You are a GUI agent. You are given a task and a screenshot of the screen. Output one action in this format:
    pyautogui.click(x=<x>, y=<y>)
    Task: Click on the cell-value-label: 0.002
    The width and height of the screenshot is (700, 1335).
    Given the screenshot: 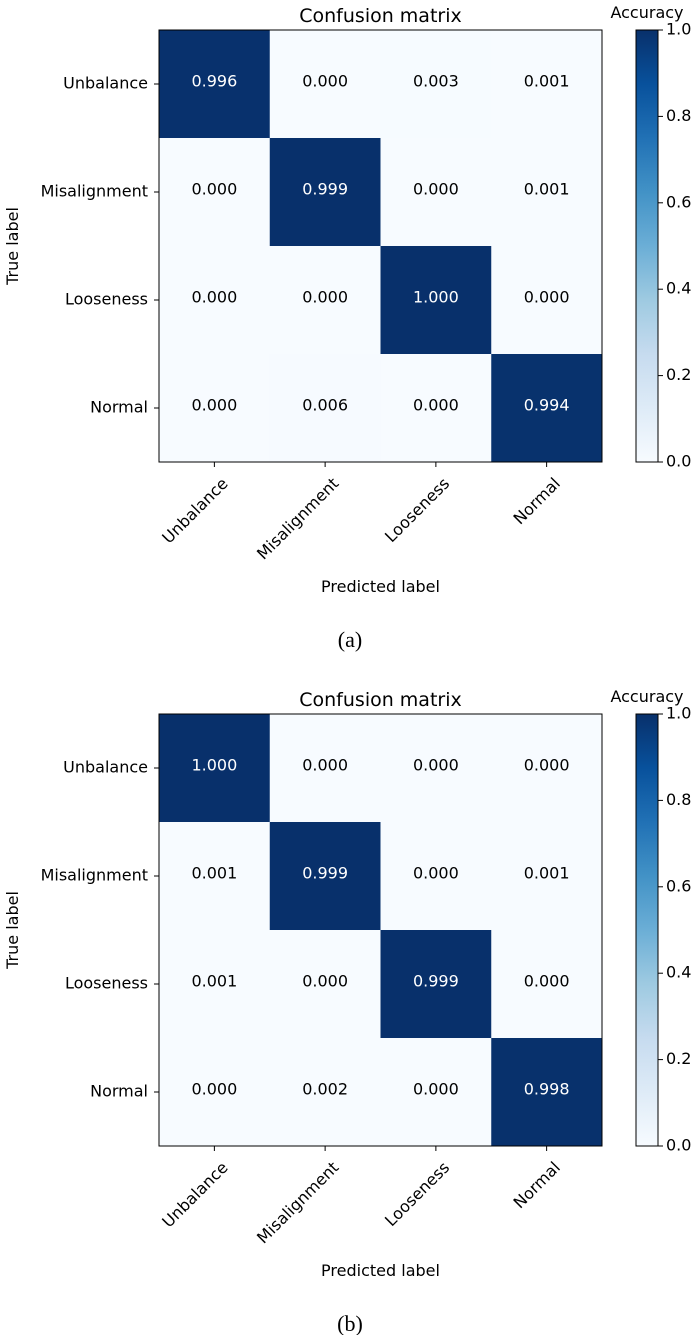 What is the action you would take?
    pyautogui.click(x=325, y=1089)
    